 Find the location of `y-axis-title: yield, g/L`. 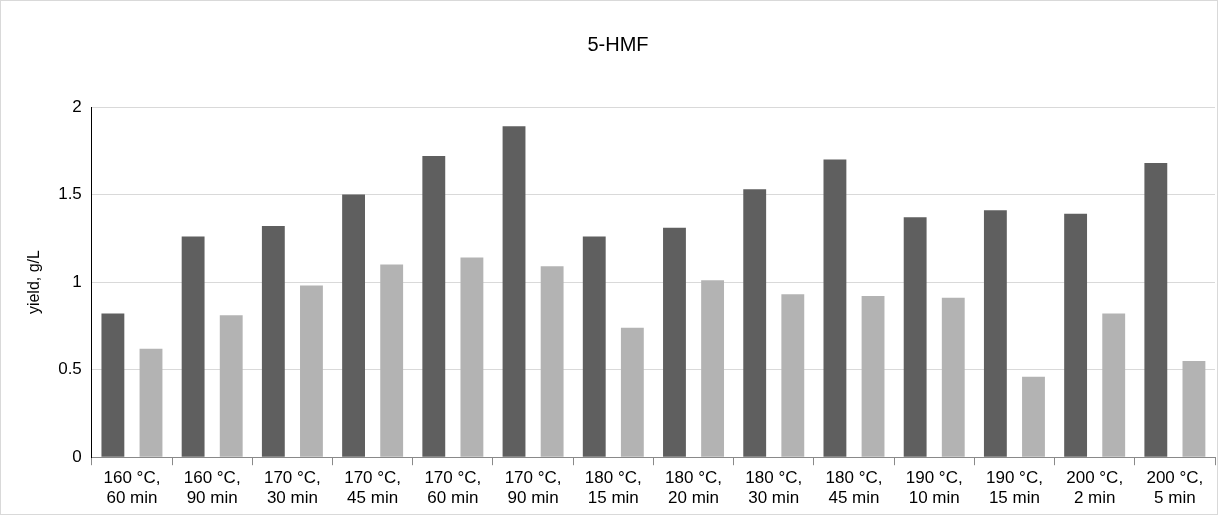

y-axis-title: yield, g/L is located at coordinates (34, 282).